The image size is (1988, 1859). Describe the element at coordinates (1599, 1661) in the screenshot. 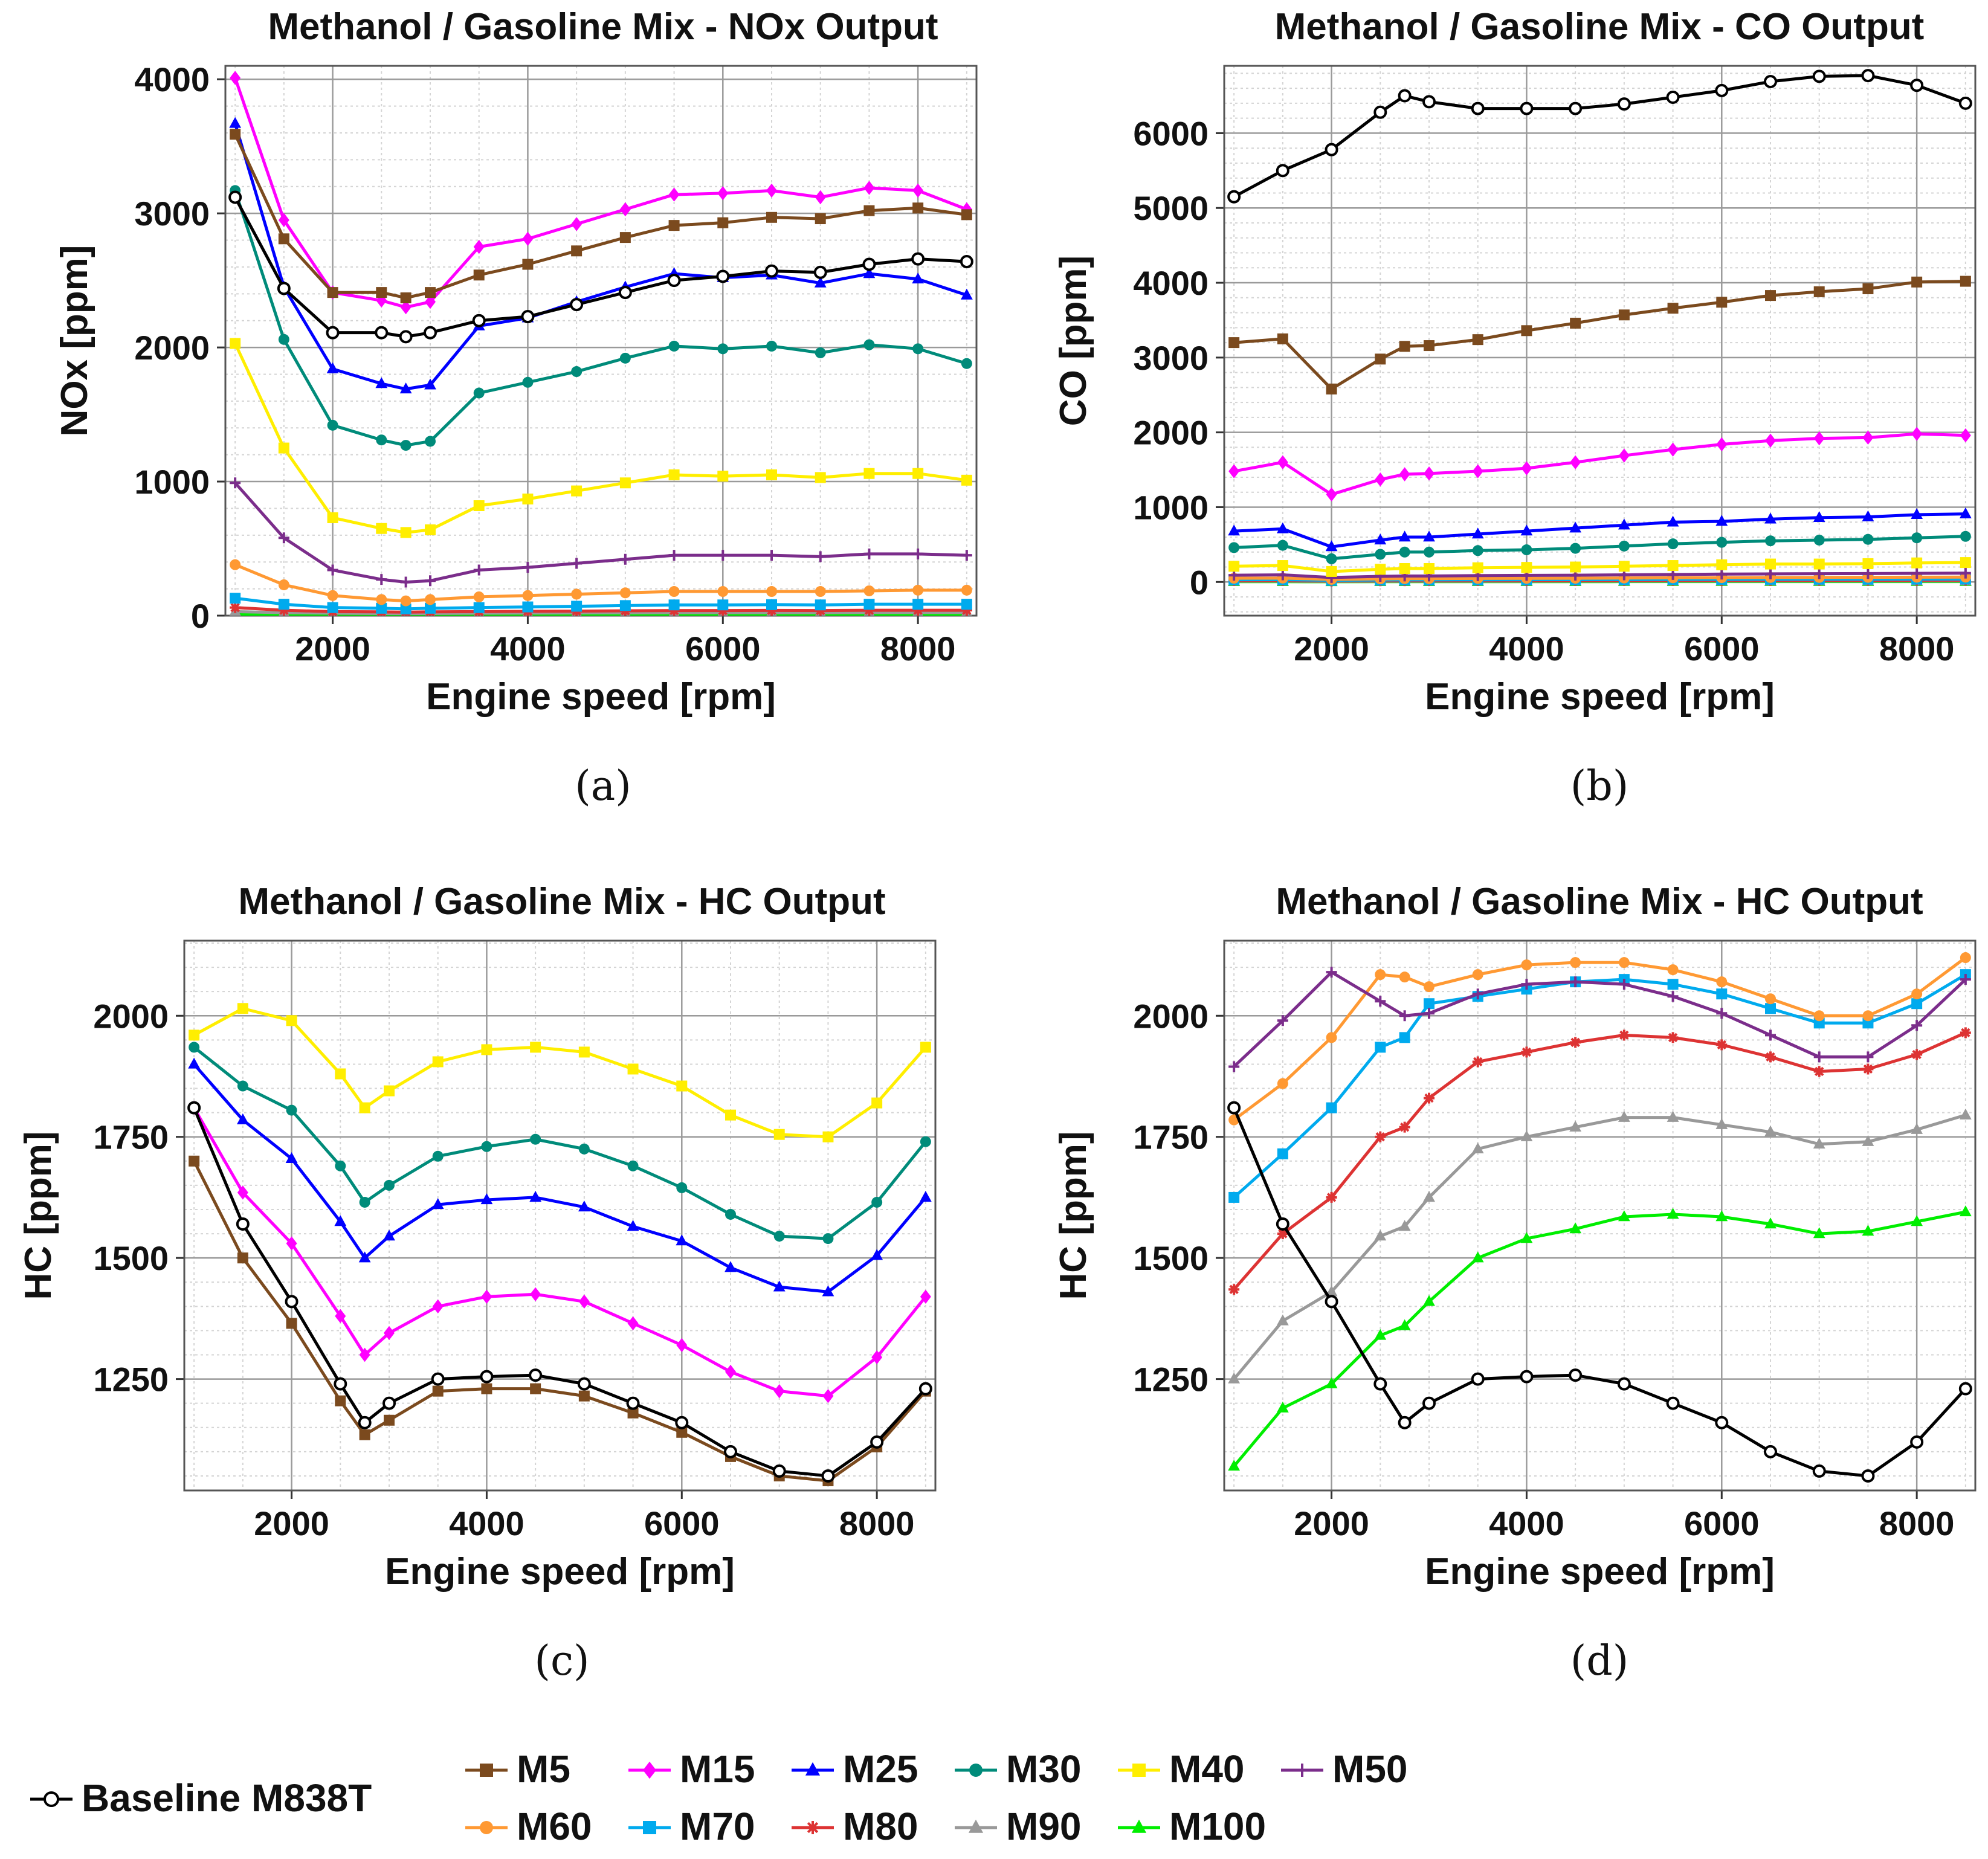

I see `panel-caption: (d)` at that location.